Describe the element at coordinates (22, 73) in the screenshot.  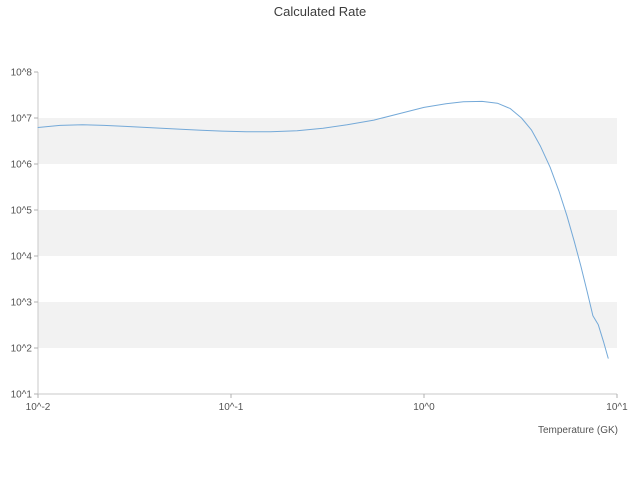
I see `y-tick-label: 10^8` at that location.